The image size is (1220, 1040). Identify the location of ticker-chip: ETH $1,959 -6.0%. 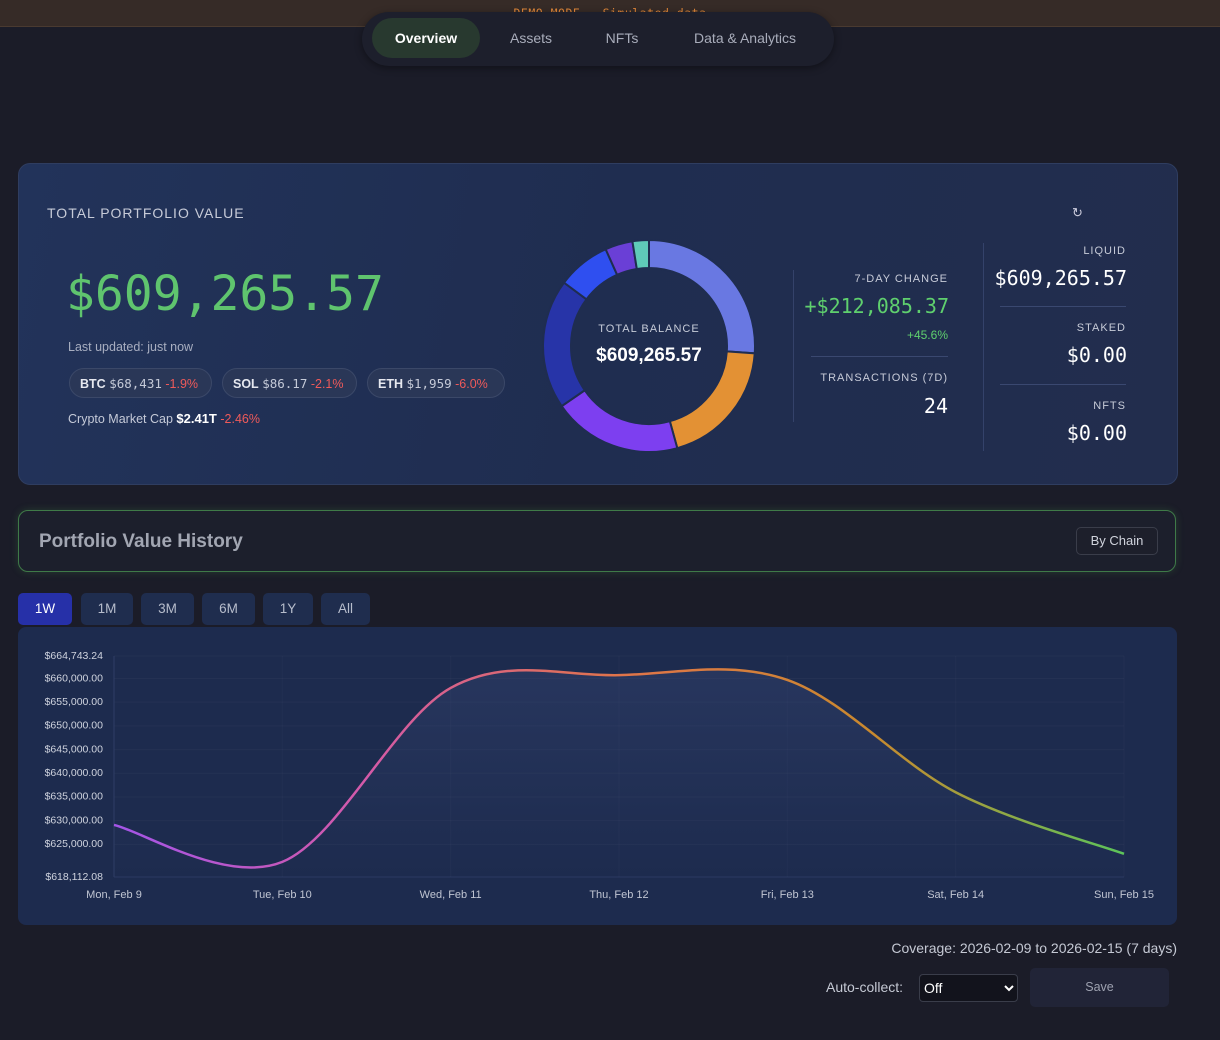
(436, 383).